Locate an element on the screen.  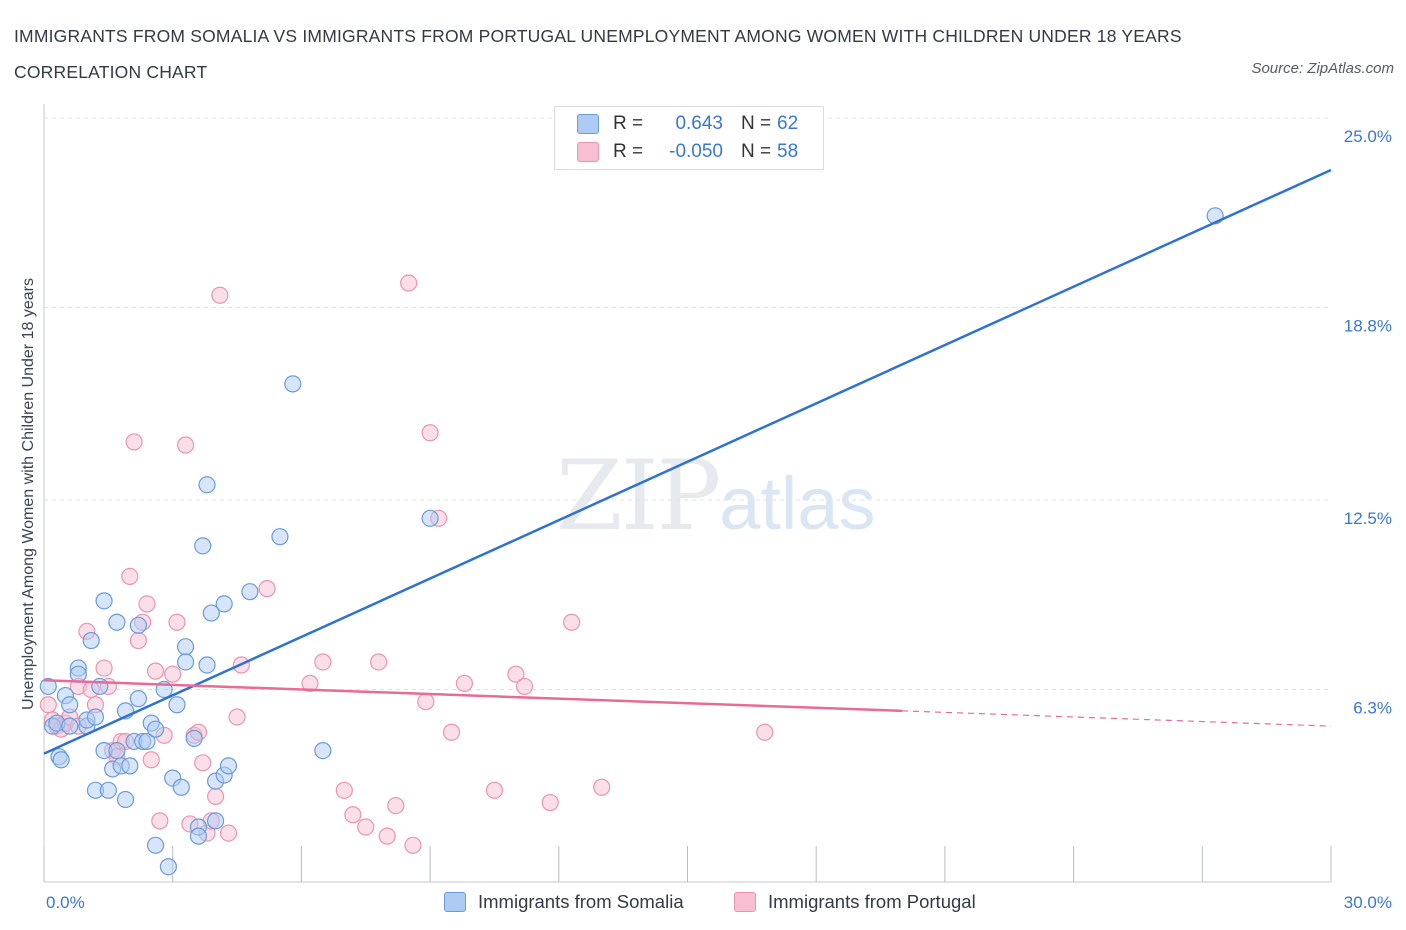
somalia-legend-label: Immigrants from Somalia is located at coordinates (581, 901).